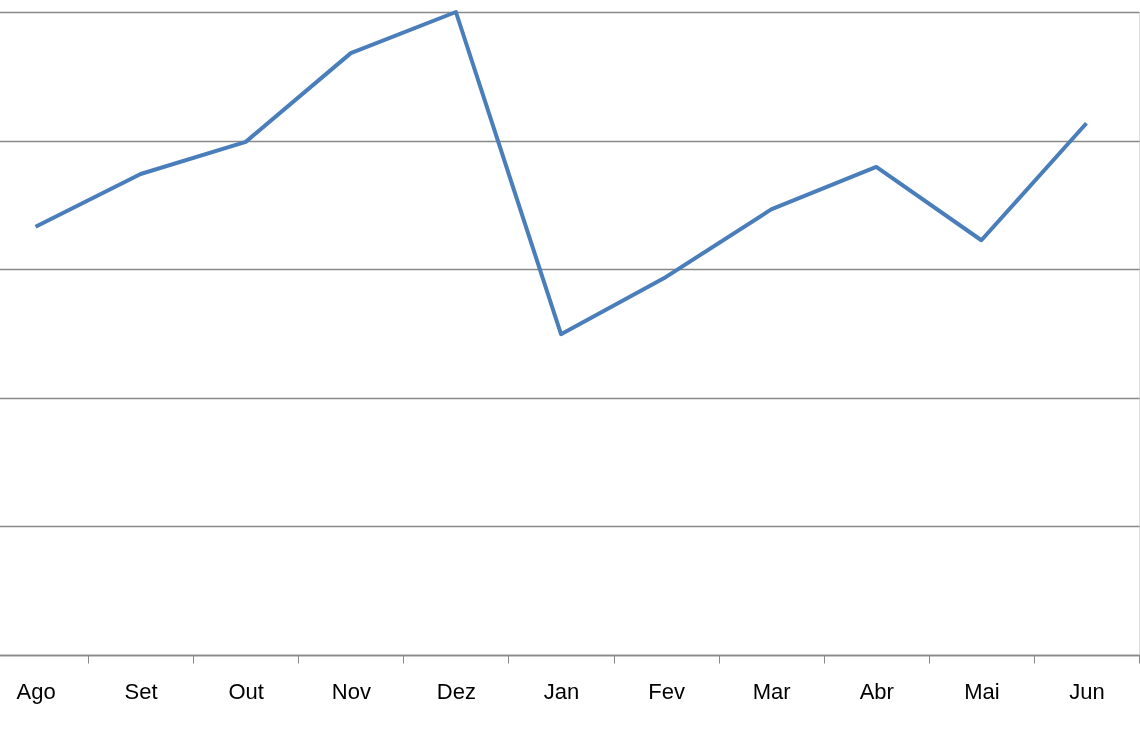 This screenshot has height=742, width=1140. Describe the element at coordinates (982, 691) in the screenshot. I see `x-tick-label: Mai` at that location.